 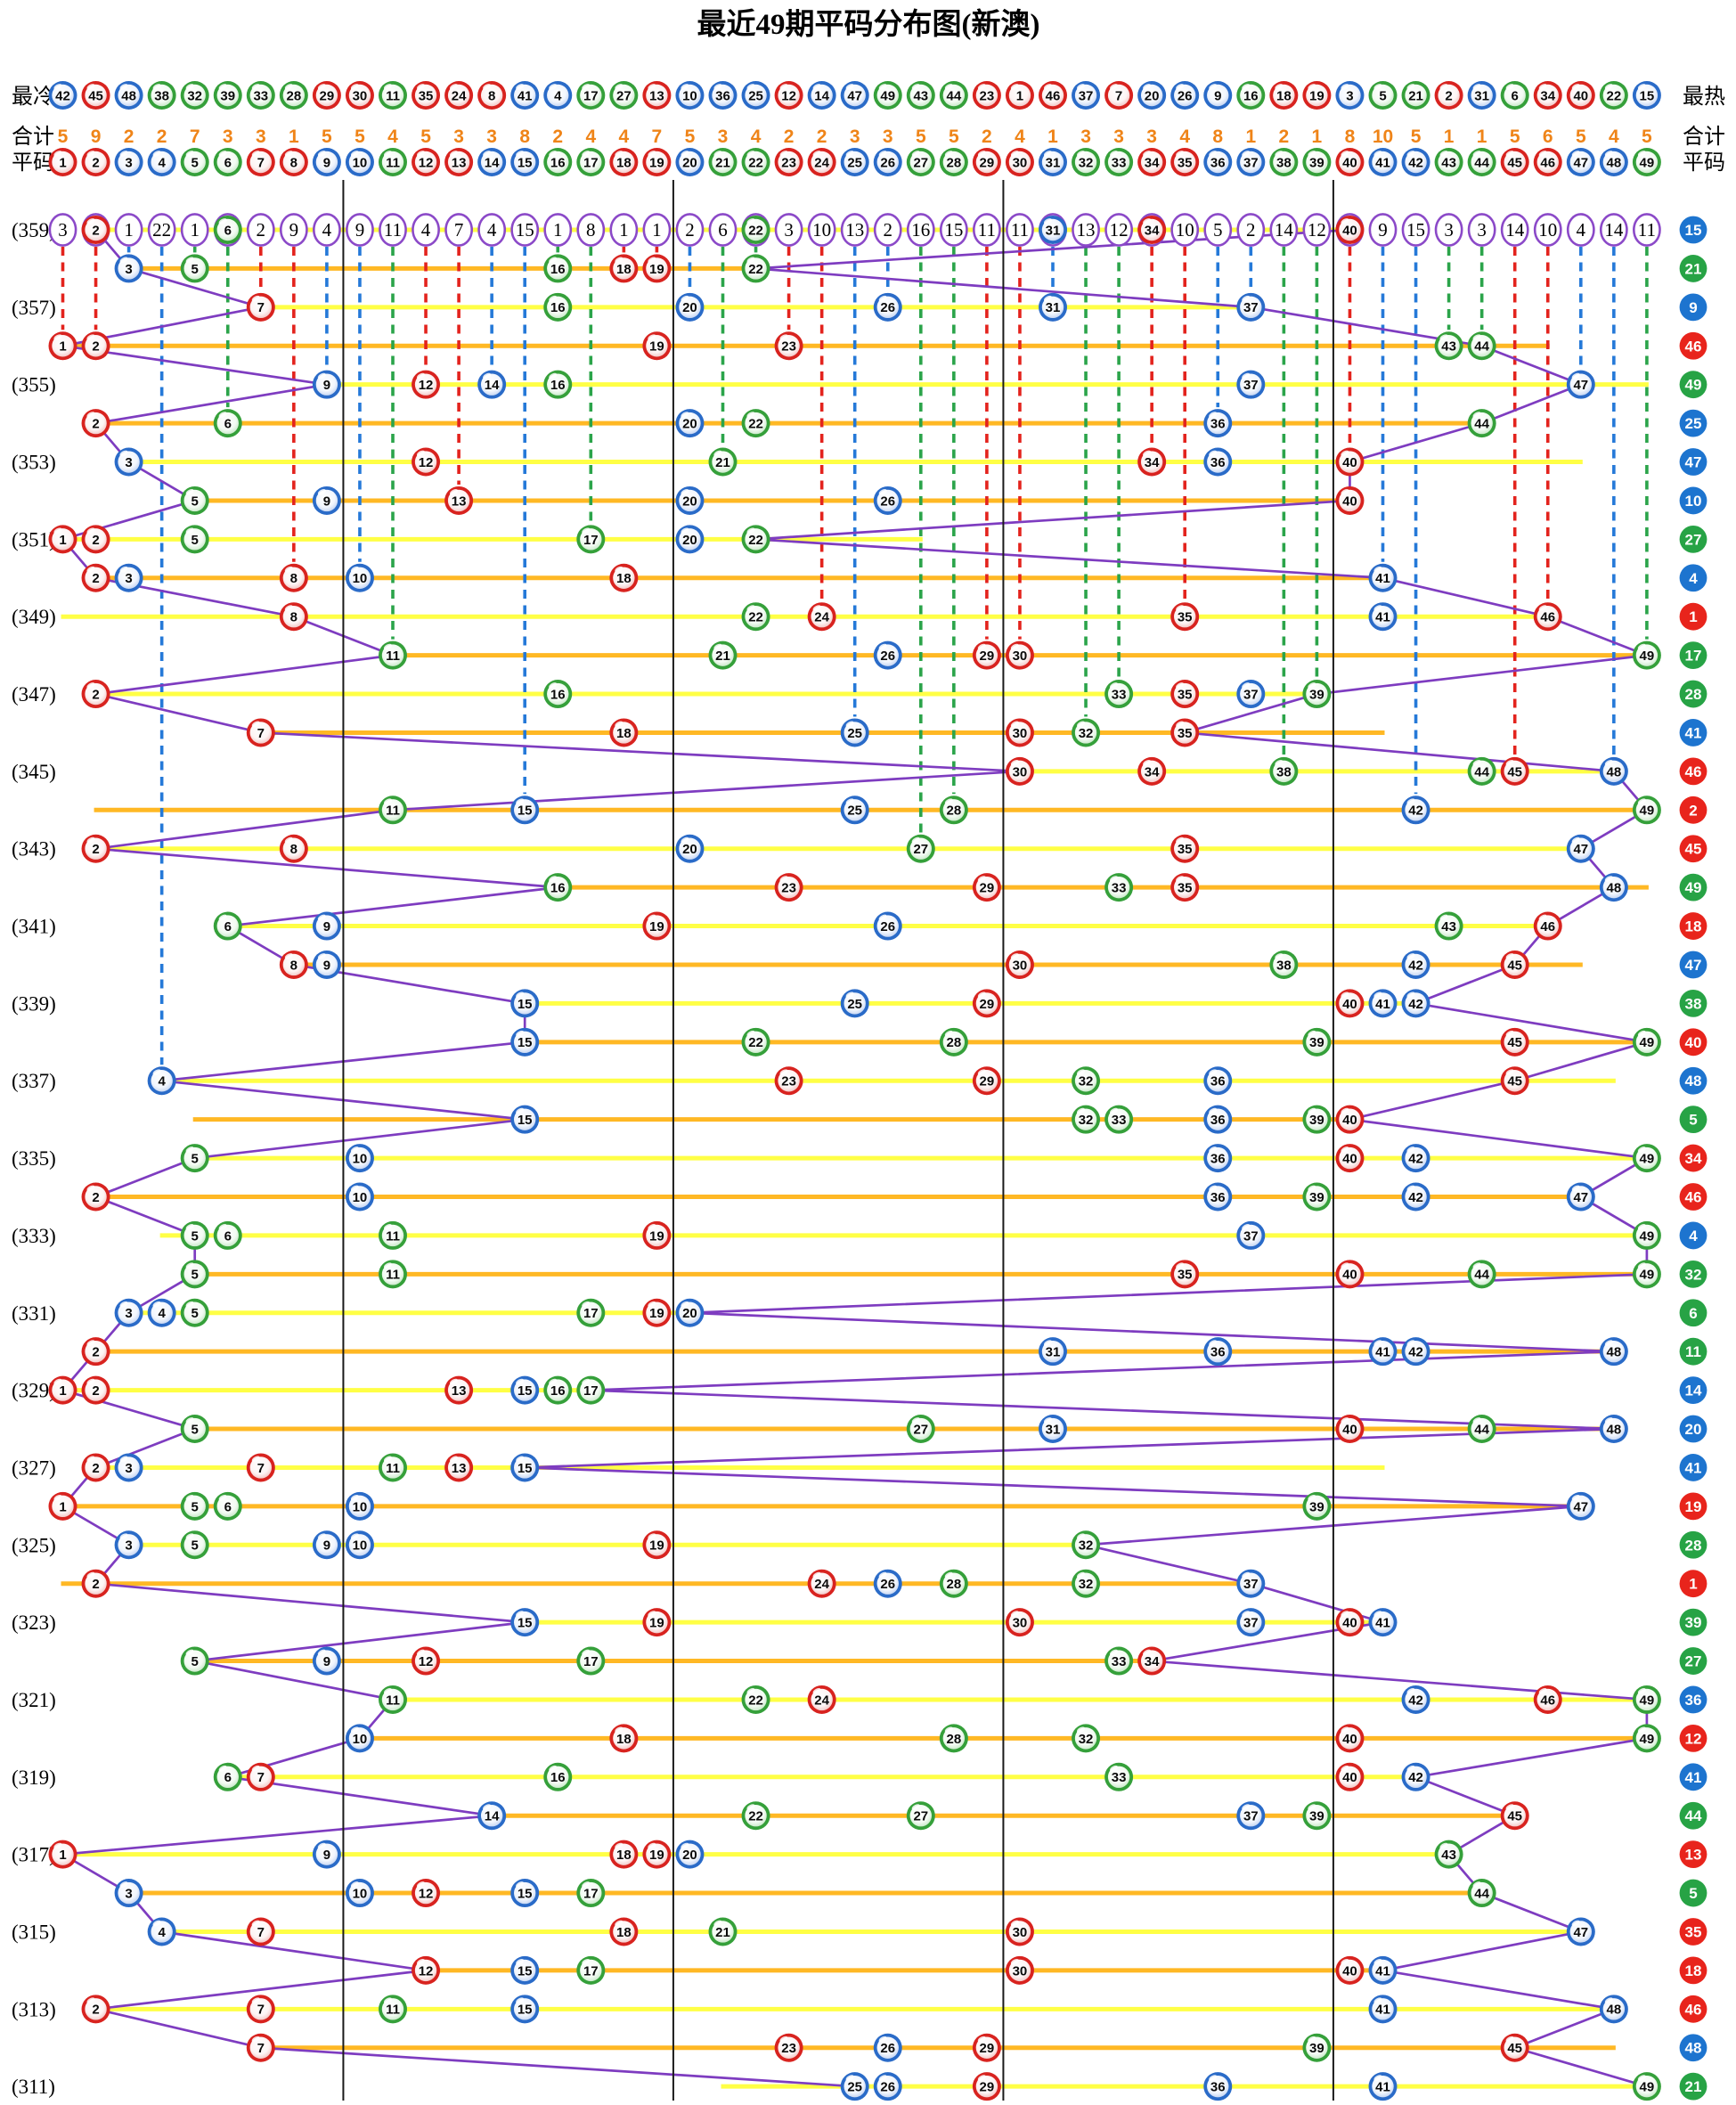 What do you see at coordinates (1693, 1854) in the screenshot?
I see `special-ball: 13` at bounding box center [1693, 1854].